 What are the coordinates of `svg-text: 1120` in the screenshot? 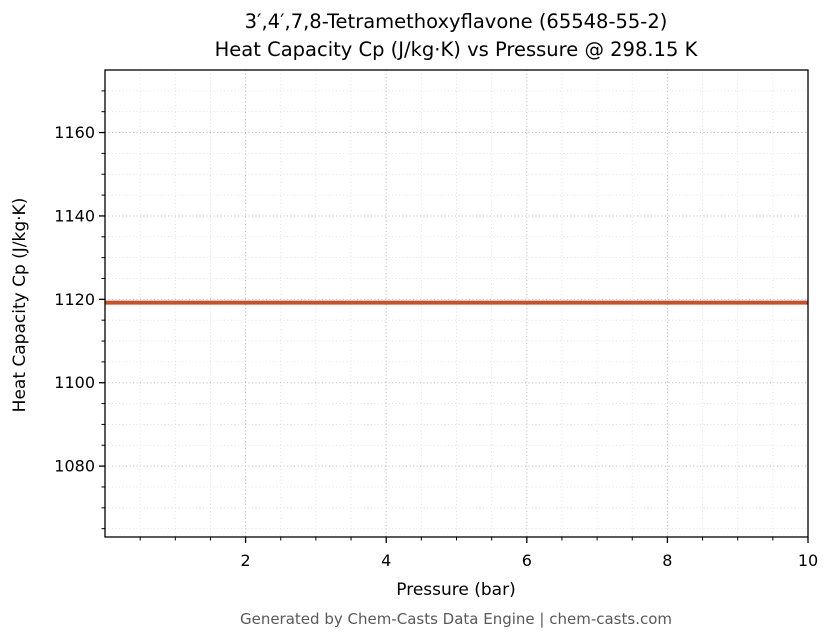 It's located at (74, 299).